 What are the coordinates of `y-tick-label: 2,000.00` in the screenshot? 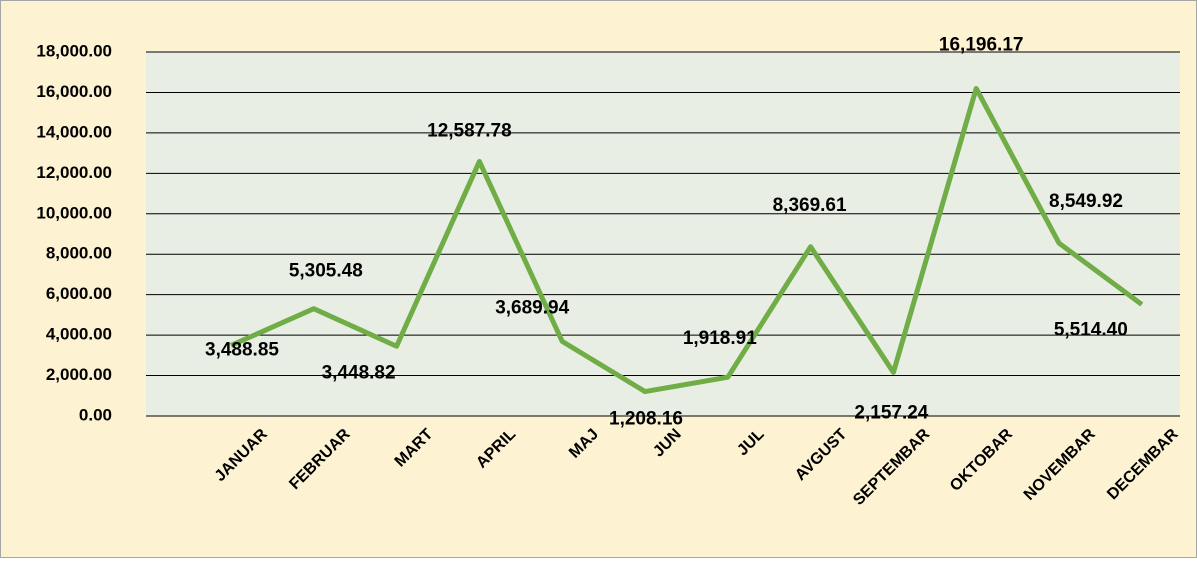 It's located at (79, 374).